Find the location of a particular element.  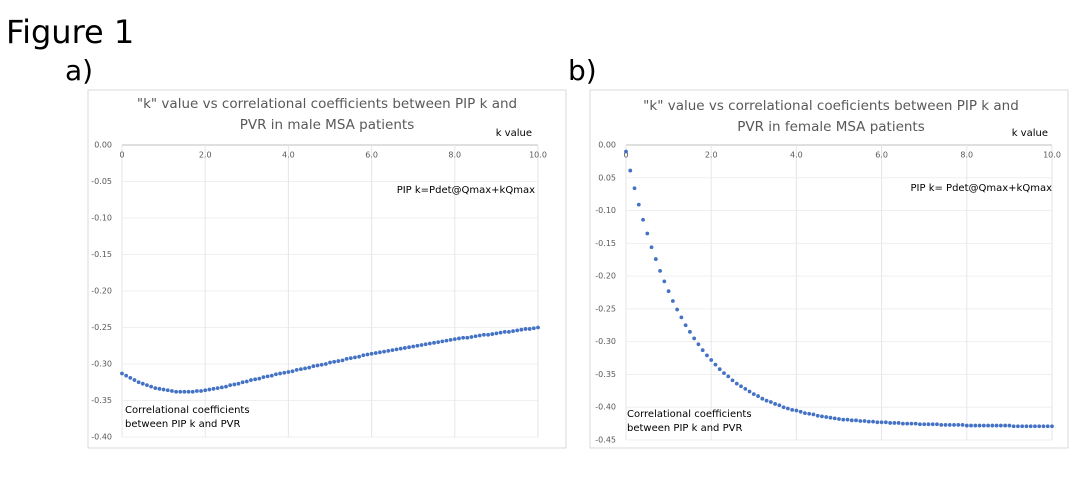

annotation: PIP k= Pdet@Qmax+kQmax is located at coordinates (982, 188).